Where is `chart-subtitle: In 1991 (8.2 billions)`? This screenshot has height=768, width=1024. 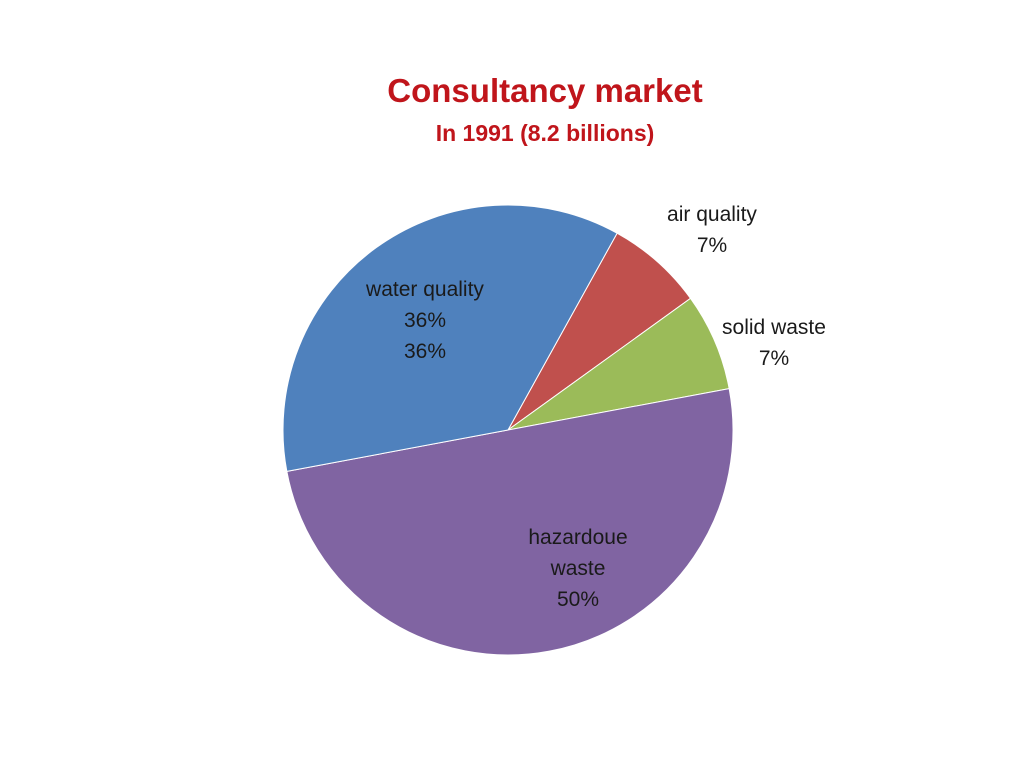
chart-subtitle: In 1991 (8.2 billions) is located at coordinates (545, 133).